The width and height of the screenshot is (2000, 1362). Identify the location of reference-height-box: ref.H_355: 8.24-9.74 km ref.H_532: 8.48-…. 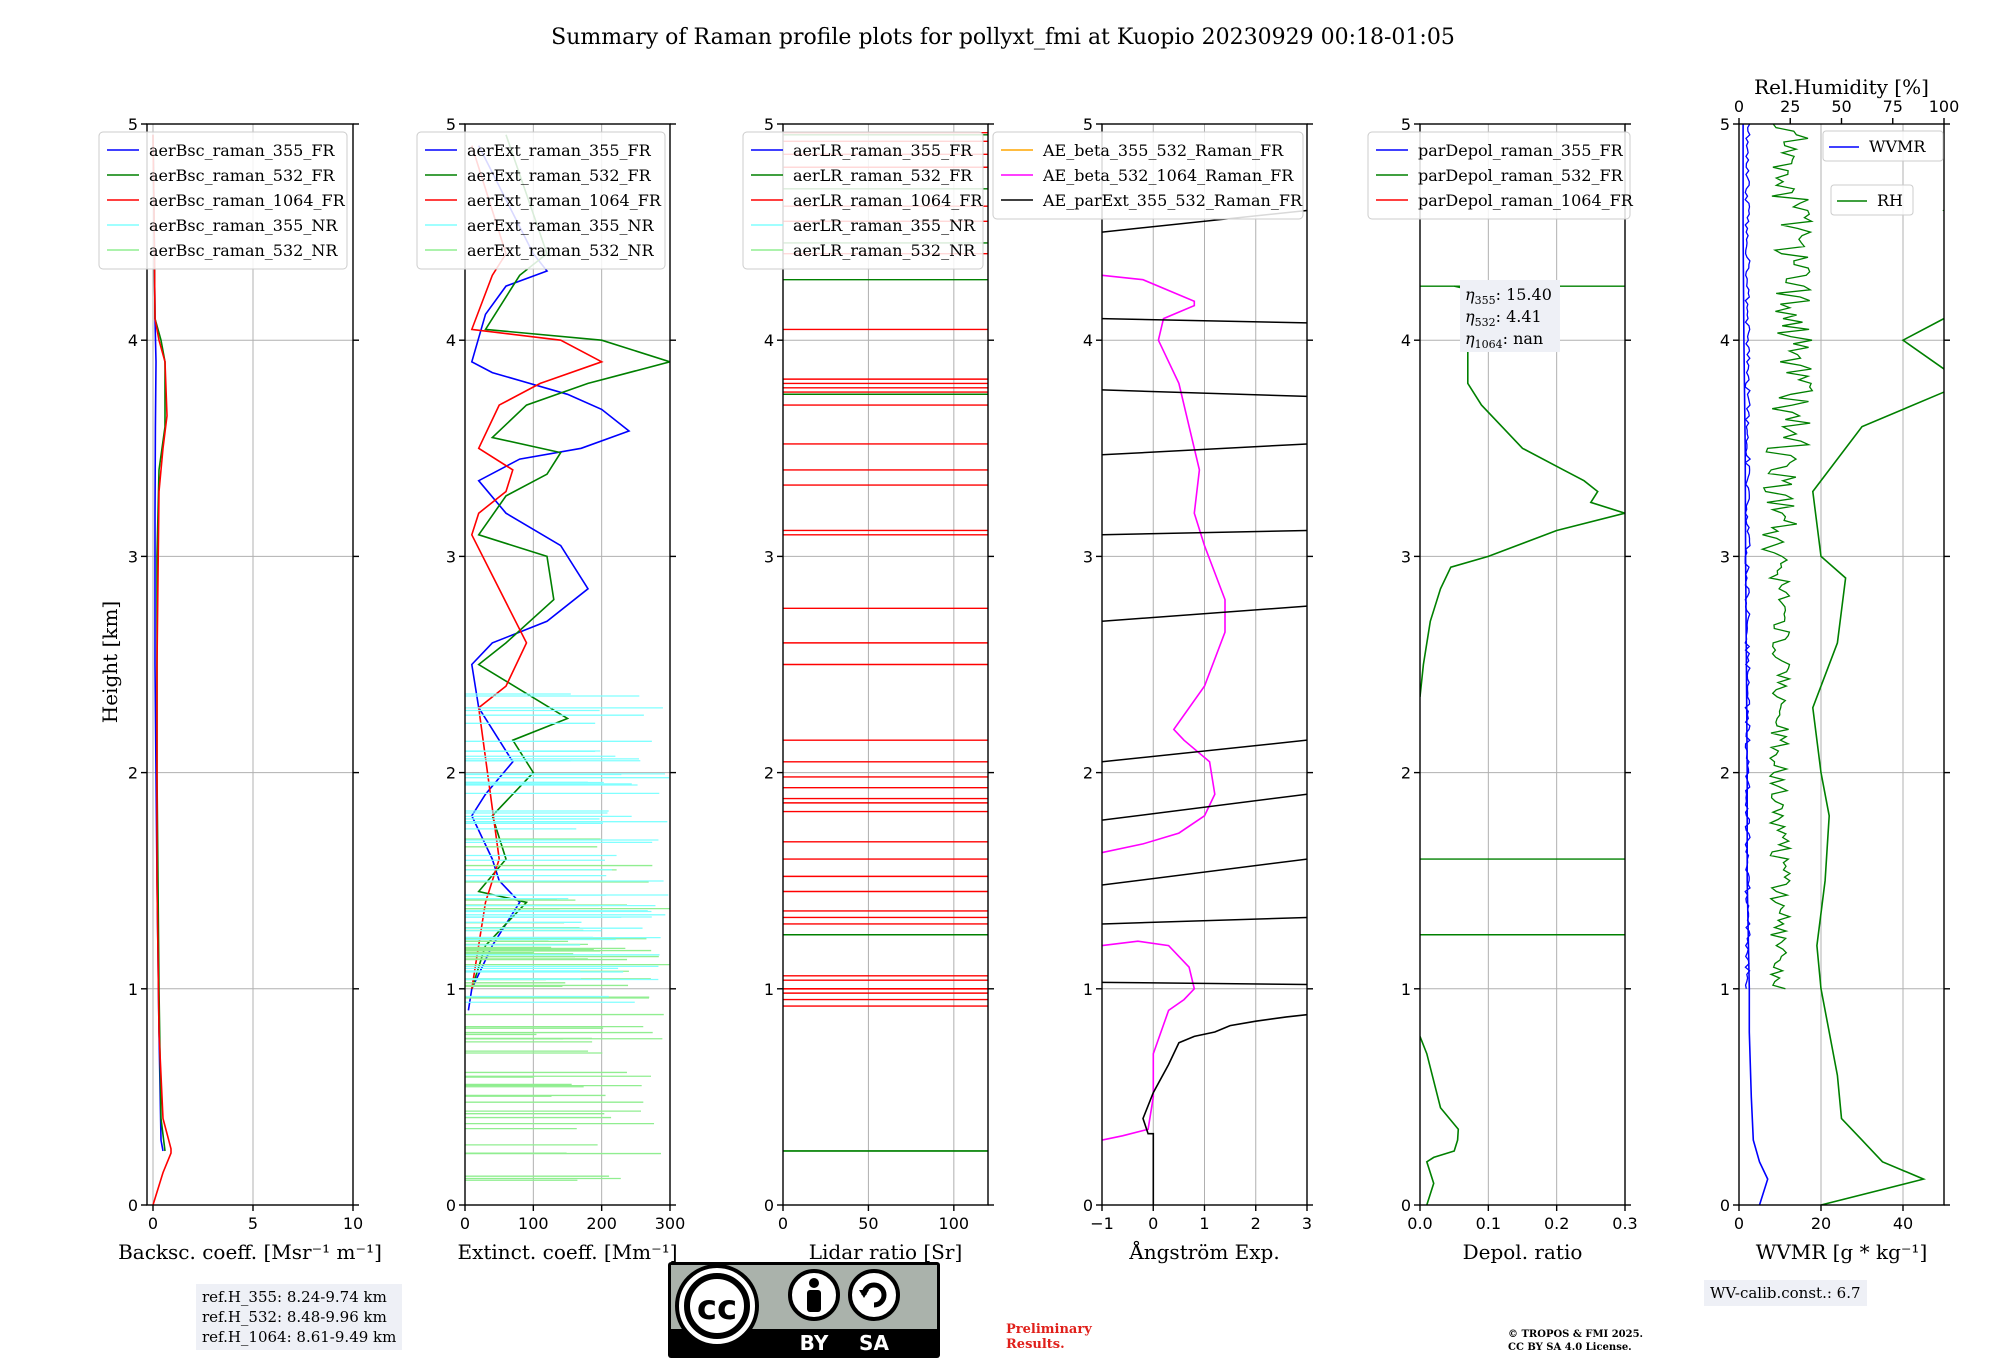
(299, 1317).